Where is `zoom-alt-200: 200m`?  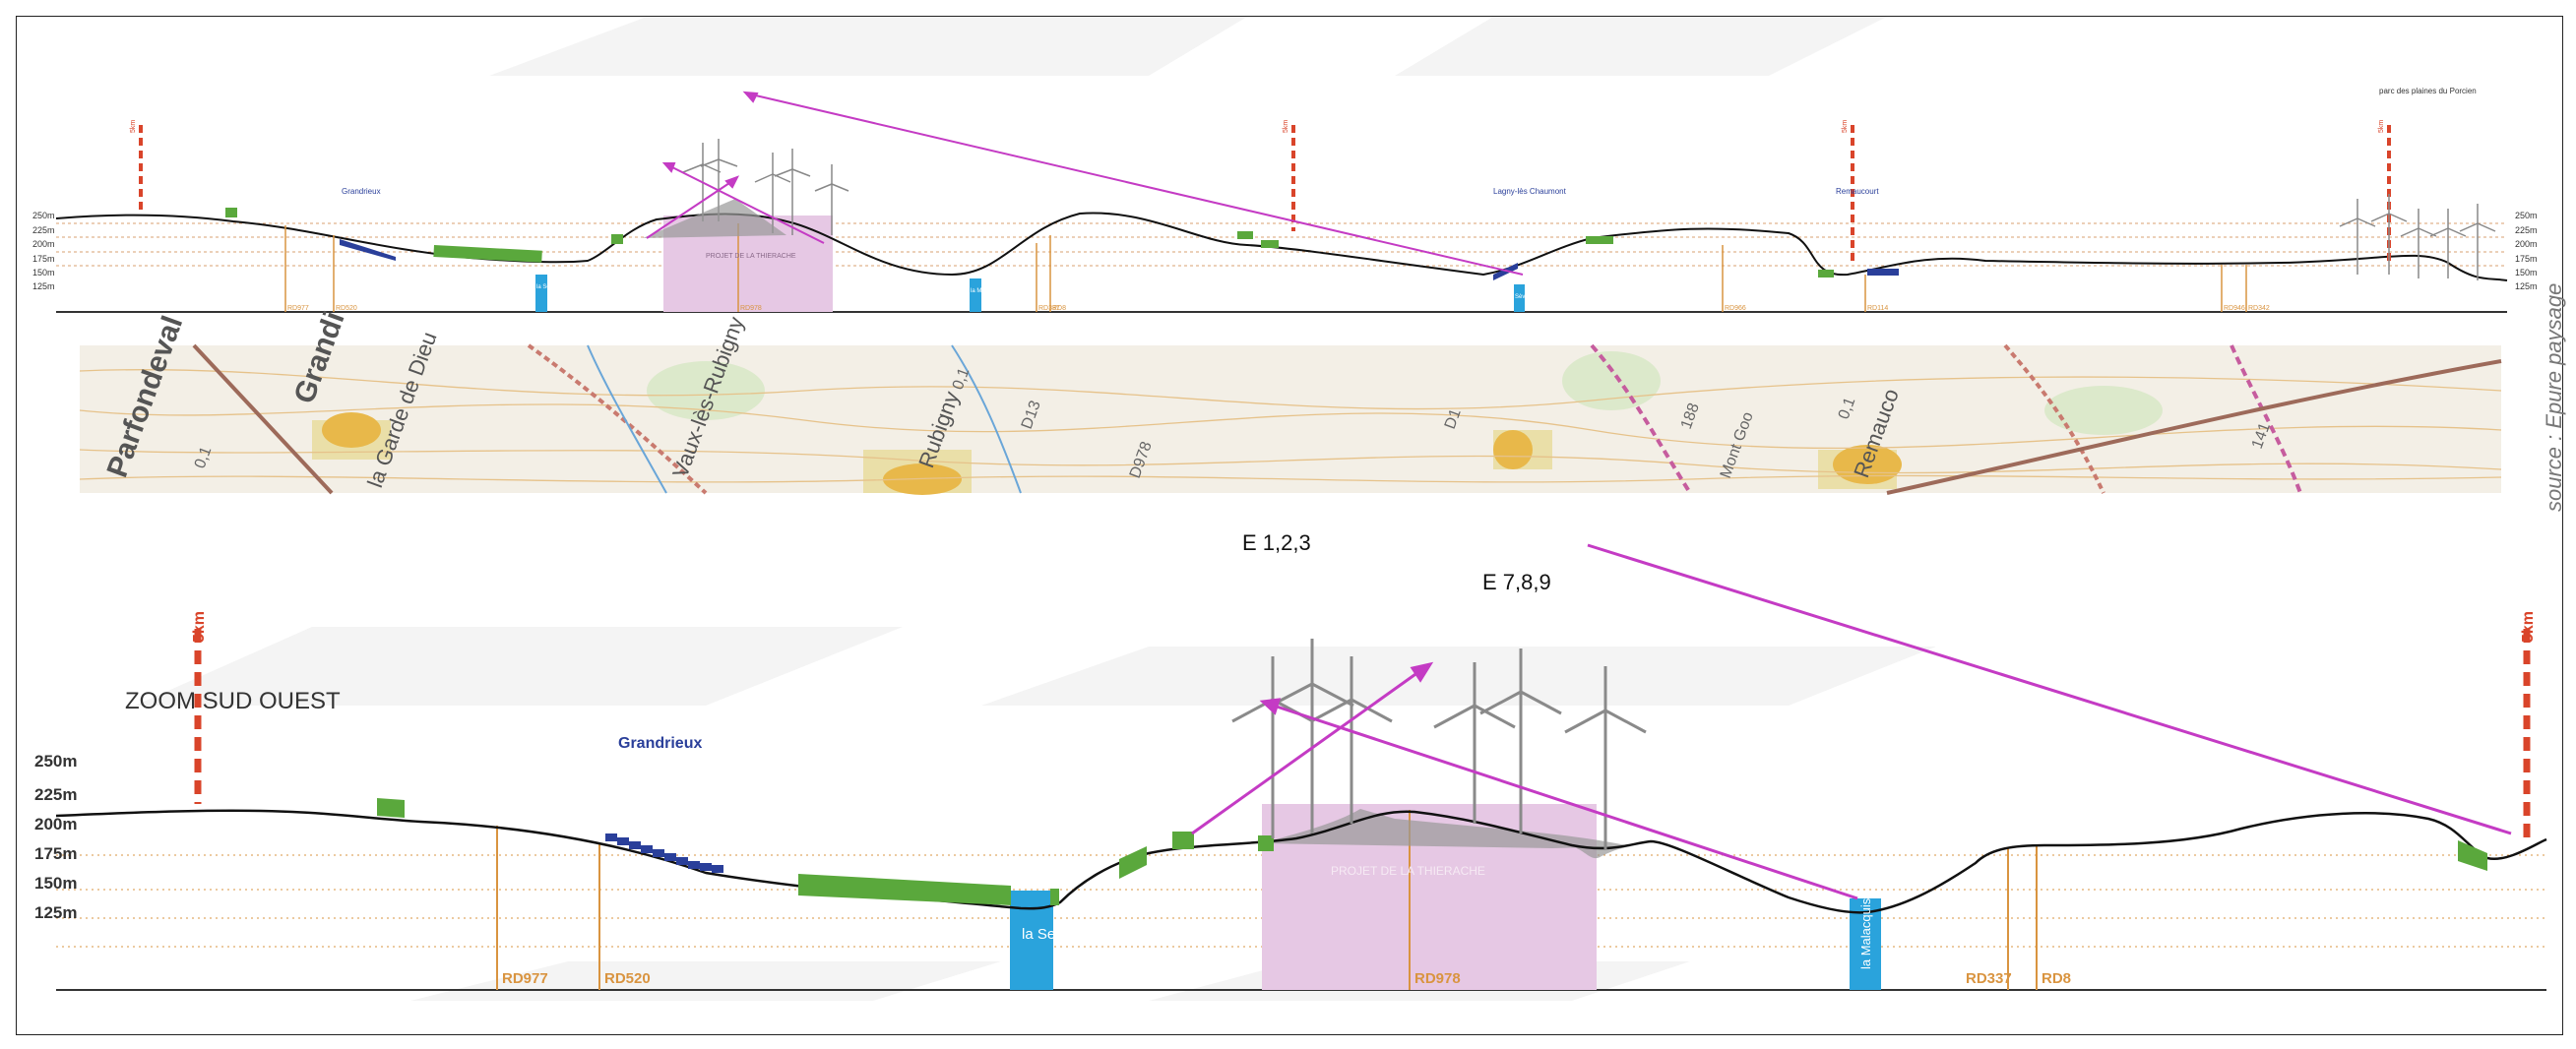 zoom-alt-200: 200m is located at coordinates (55, 824).